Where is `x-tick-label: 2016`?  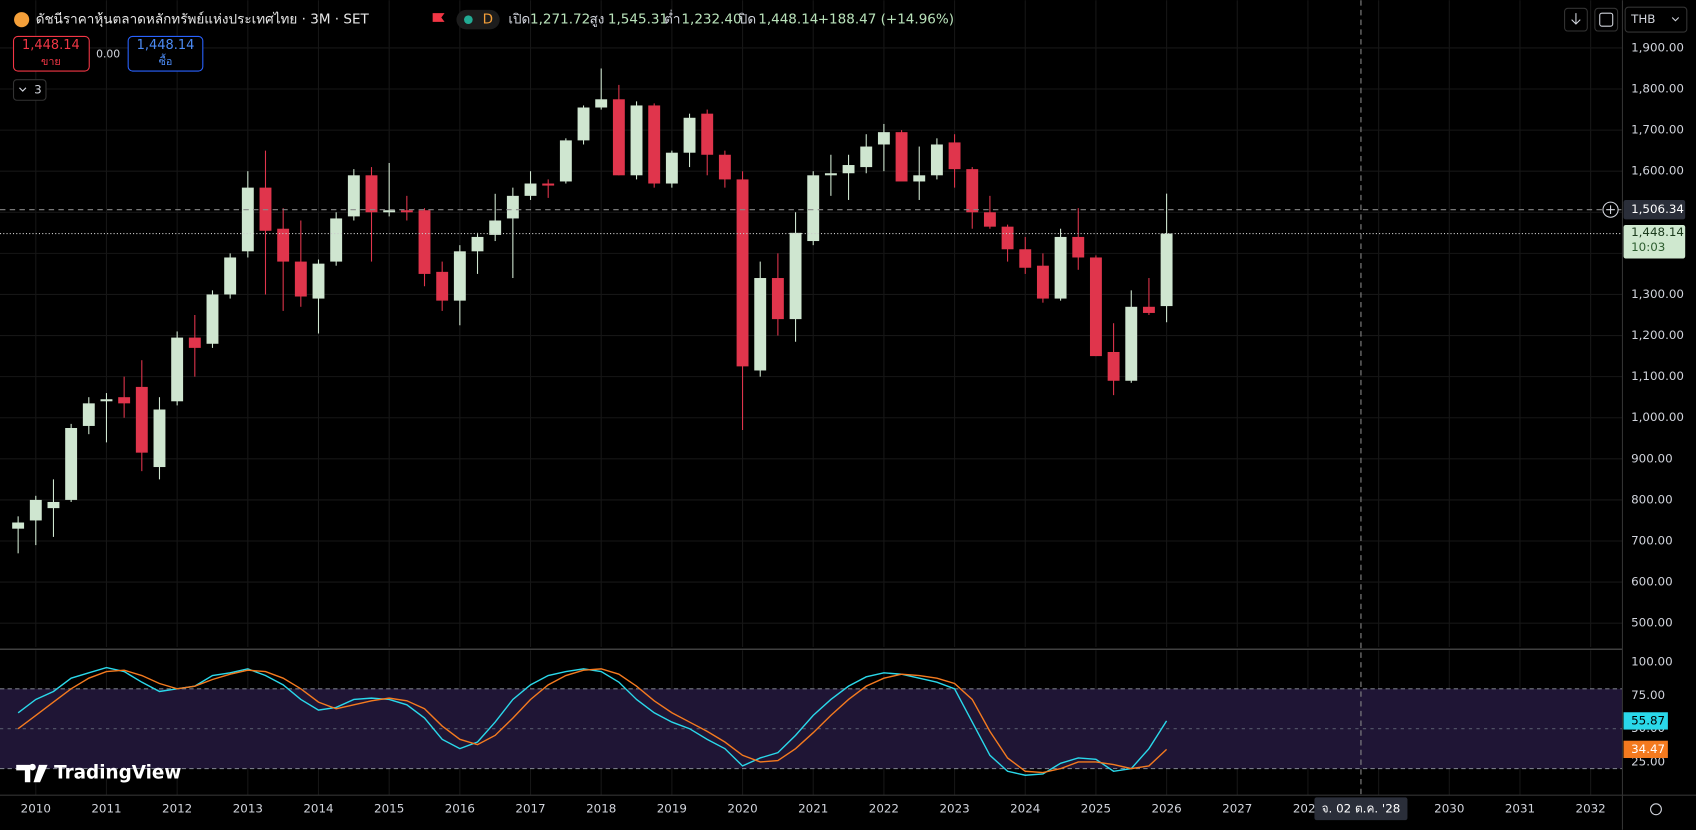 x-tick-label: 2016 is located at coordinates (460, 809).